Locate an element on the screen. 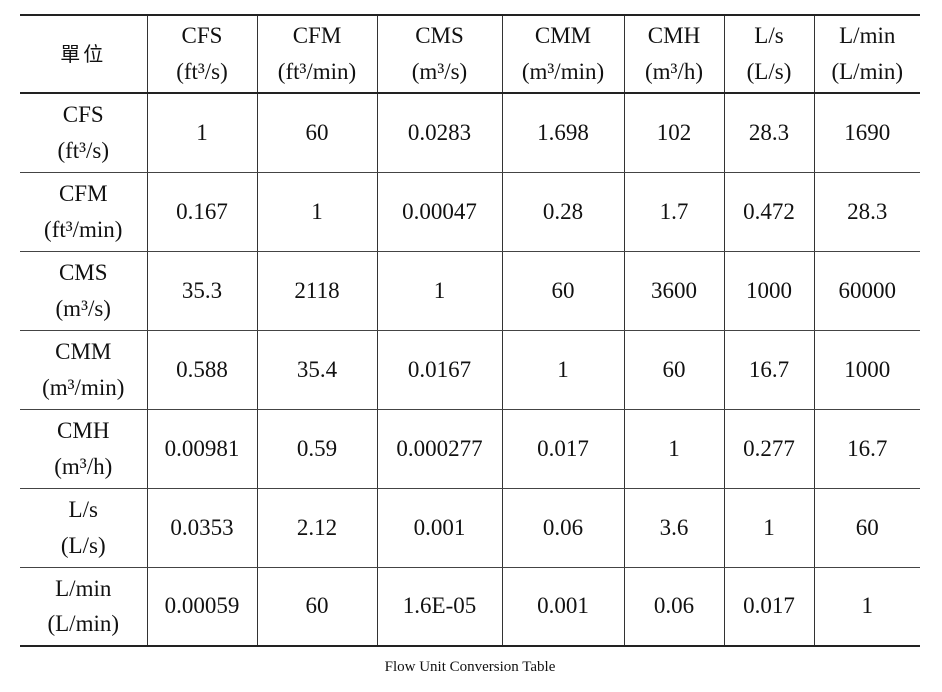  table-cell: 0.00047 is located at coordinates (439, 211).